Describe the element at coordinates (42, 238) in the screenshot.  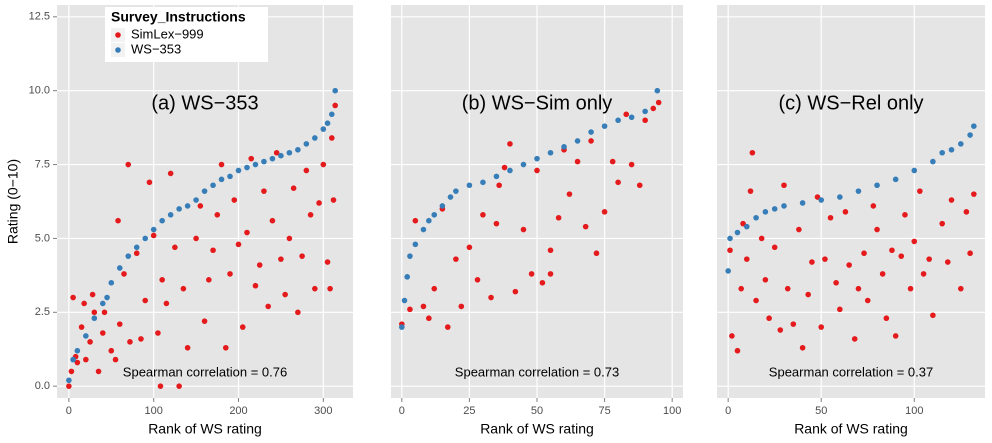
I see `y-tick-label: 5.0` at that location.